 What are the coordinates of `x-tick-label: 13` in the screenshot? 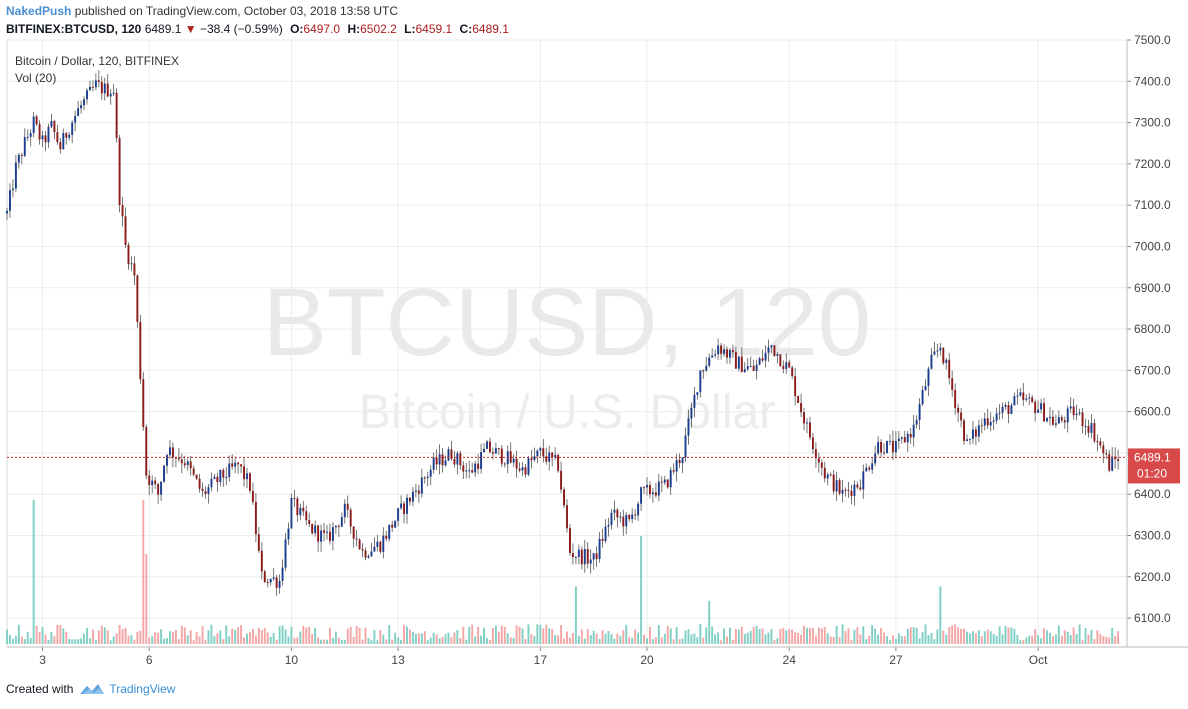 It's located at (398, 660).